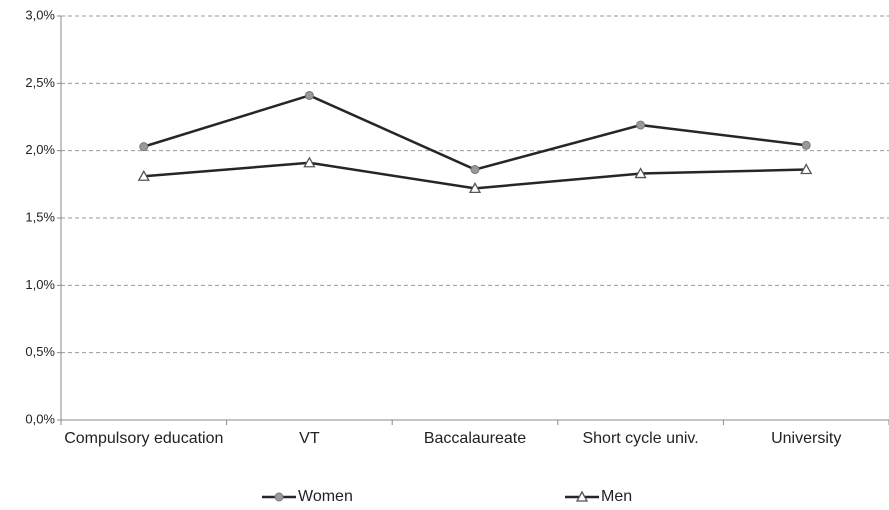  I want to click on series-line, so click(475, 132).